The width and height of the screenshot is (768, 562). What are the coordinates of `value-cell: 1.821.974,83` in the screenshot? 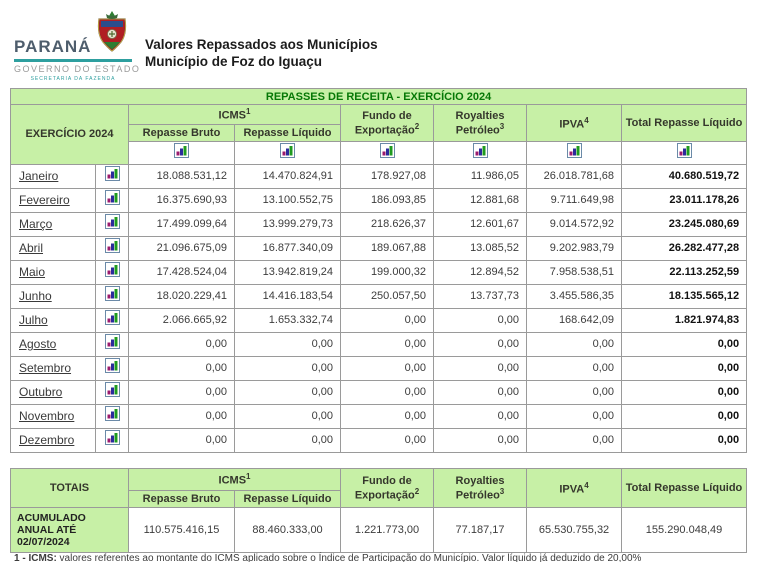 It's located at (684, 320).